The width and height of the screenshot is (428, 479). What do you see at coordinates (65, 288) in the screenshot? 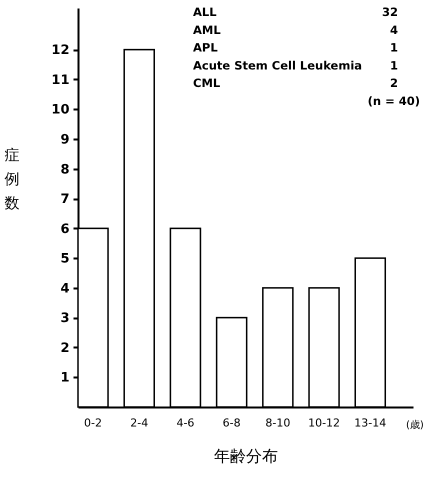
I see `y-tick-label: 4` at bounding box center [65, 288].